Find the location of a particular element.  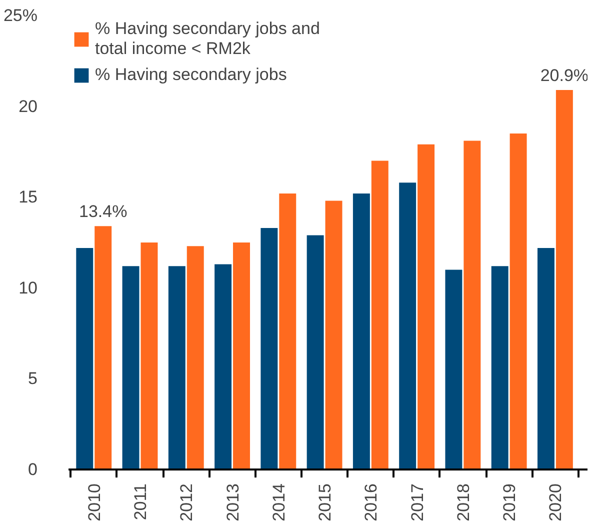

y-tick-label: 20 is located at coordinates (28, 106).